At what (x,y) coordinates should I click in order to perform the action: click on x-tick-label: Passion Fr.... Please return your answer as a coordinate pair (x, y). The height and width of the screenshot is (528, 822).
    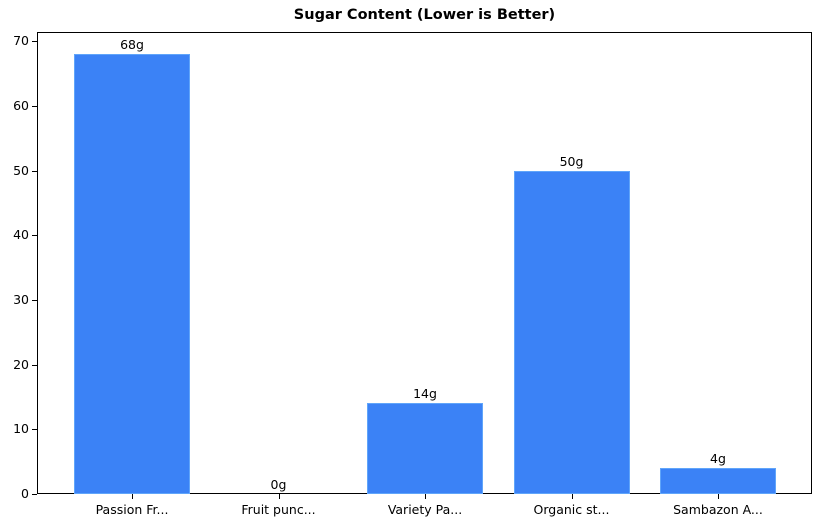
    Looking at the image, I should click on (132, 509).